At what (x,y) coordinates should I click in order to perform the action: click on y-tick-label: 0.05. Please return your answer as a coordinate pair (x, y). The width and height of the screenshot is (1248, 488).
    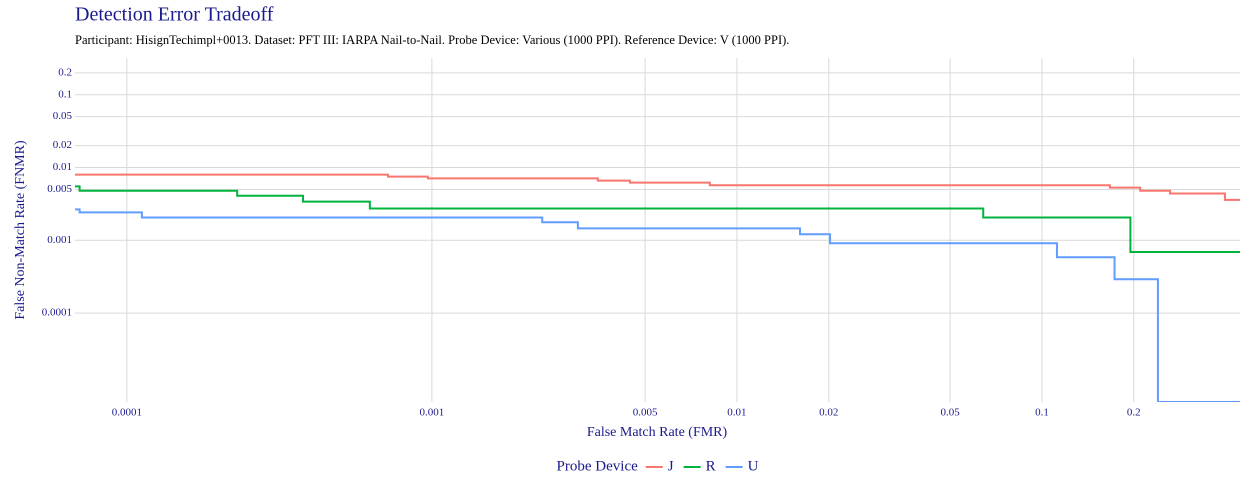
    Looking at the image, I should click on (63, 116).